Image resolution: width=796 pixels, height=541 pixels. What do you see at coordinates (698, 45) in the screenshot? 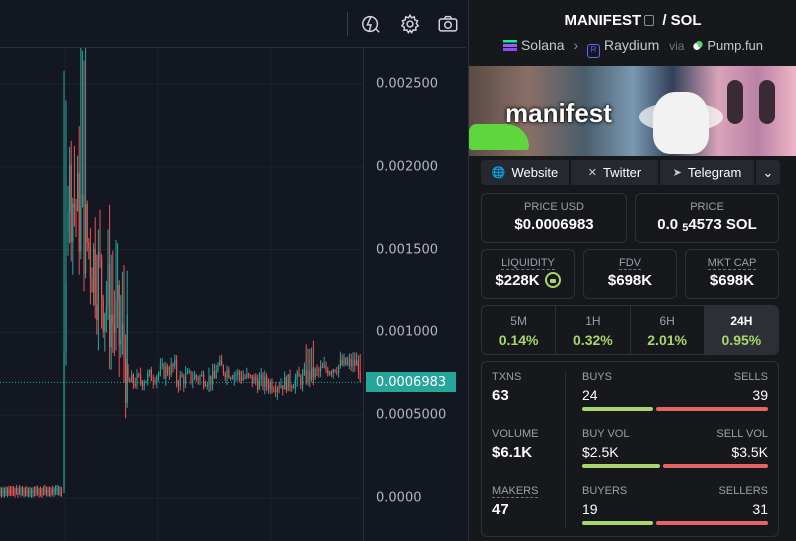
I see `pumpfun-pill-icon` at bounding box center [698, 45].